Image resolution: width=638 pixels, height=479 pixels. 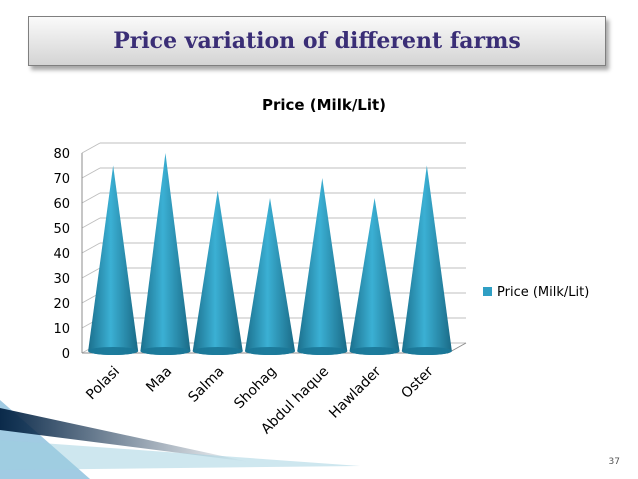 What do you see at coordinates (543, 292) in the screenshot?
I see `legend-label: Price (Milk/Lit)` at bounding box center [543, 292].